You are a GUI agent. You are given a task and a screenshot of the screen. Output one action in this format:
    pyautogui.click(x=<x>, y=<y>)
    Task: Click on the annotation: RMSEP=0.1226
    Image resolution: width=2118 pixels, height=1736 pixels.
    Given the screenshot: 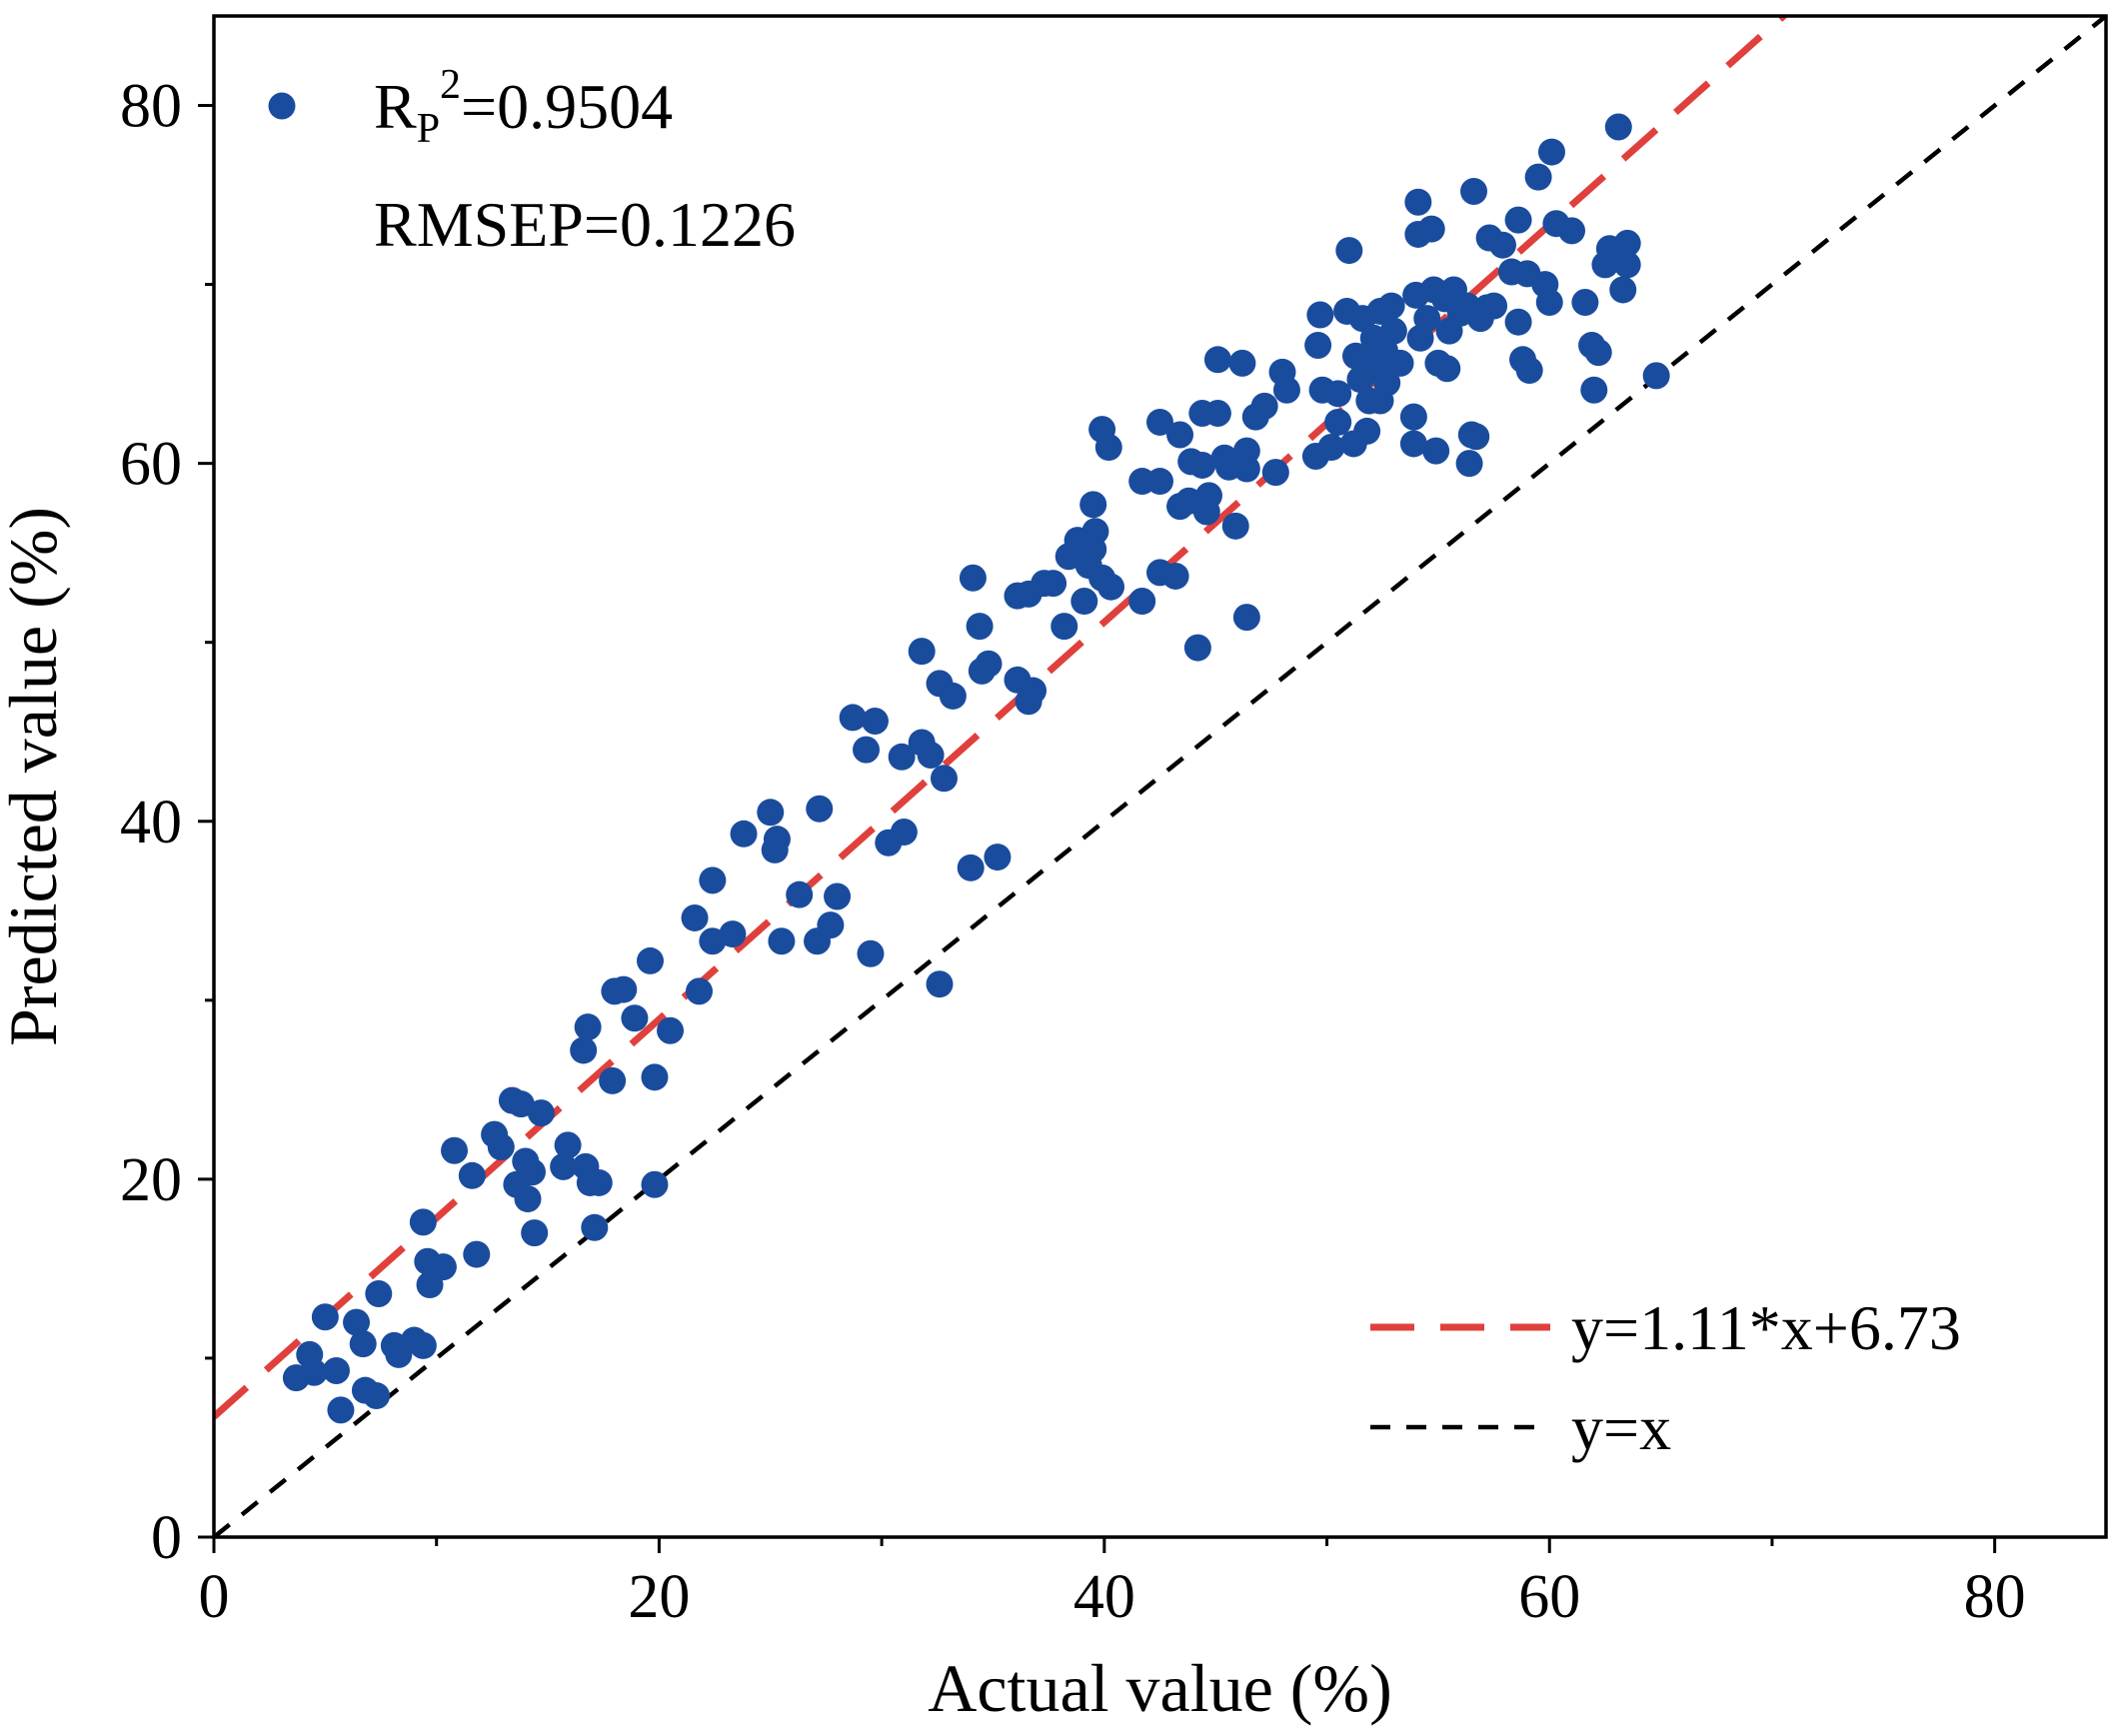 What is the action you would take?
    pyautogui.click(x=585, y=224)
    